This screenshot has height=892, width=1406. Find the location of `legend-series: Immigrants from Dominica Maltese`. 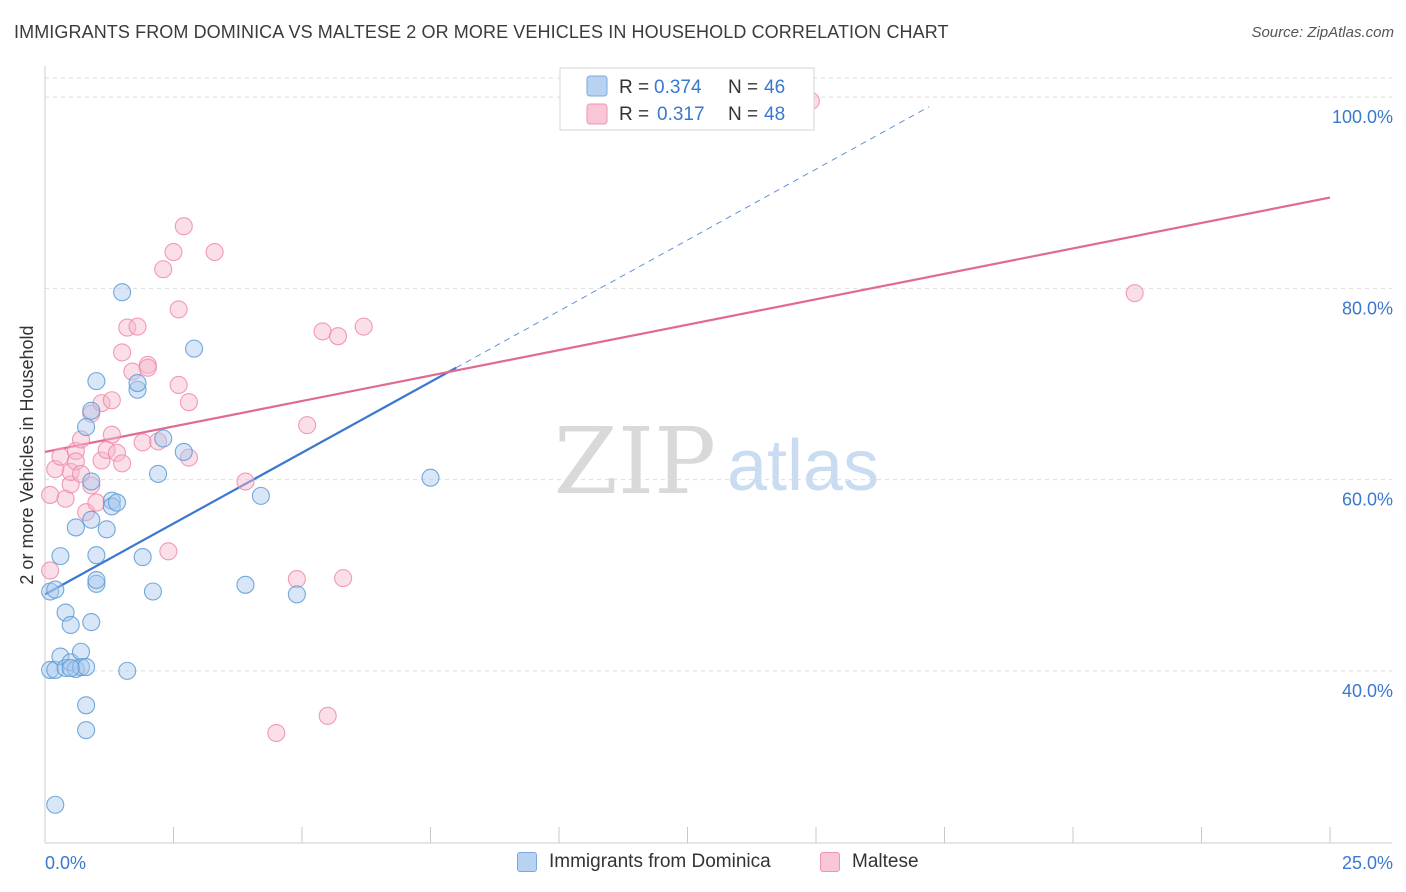

legend-series: Immigrants from Dominica Maltese is located at coordinates (703, 865).